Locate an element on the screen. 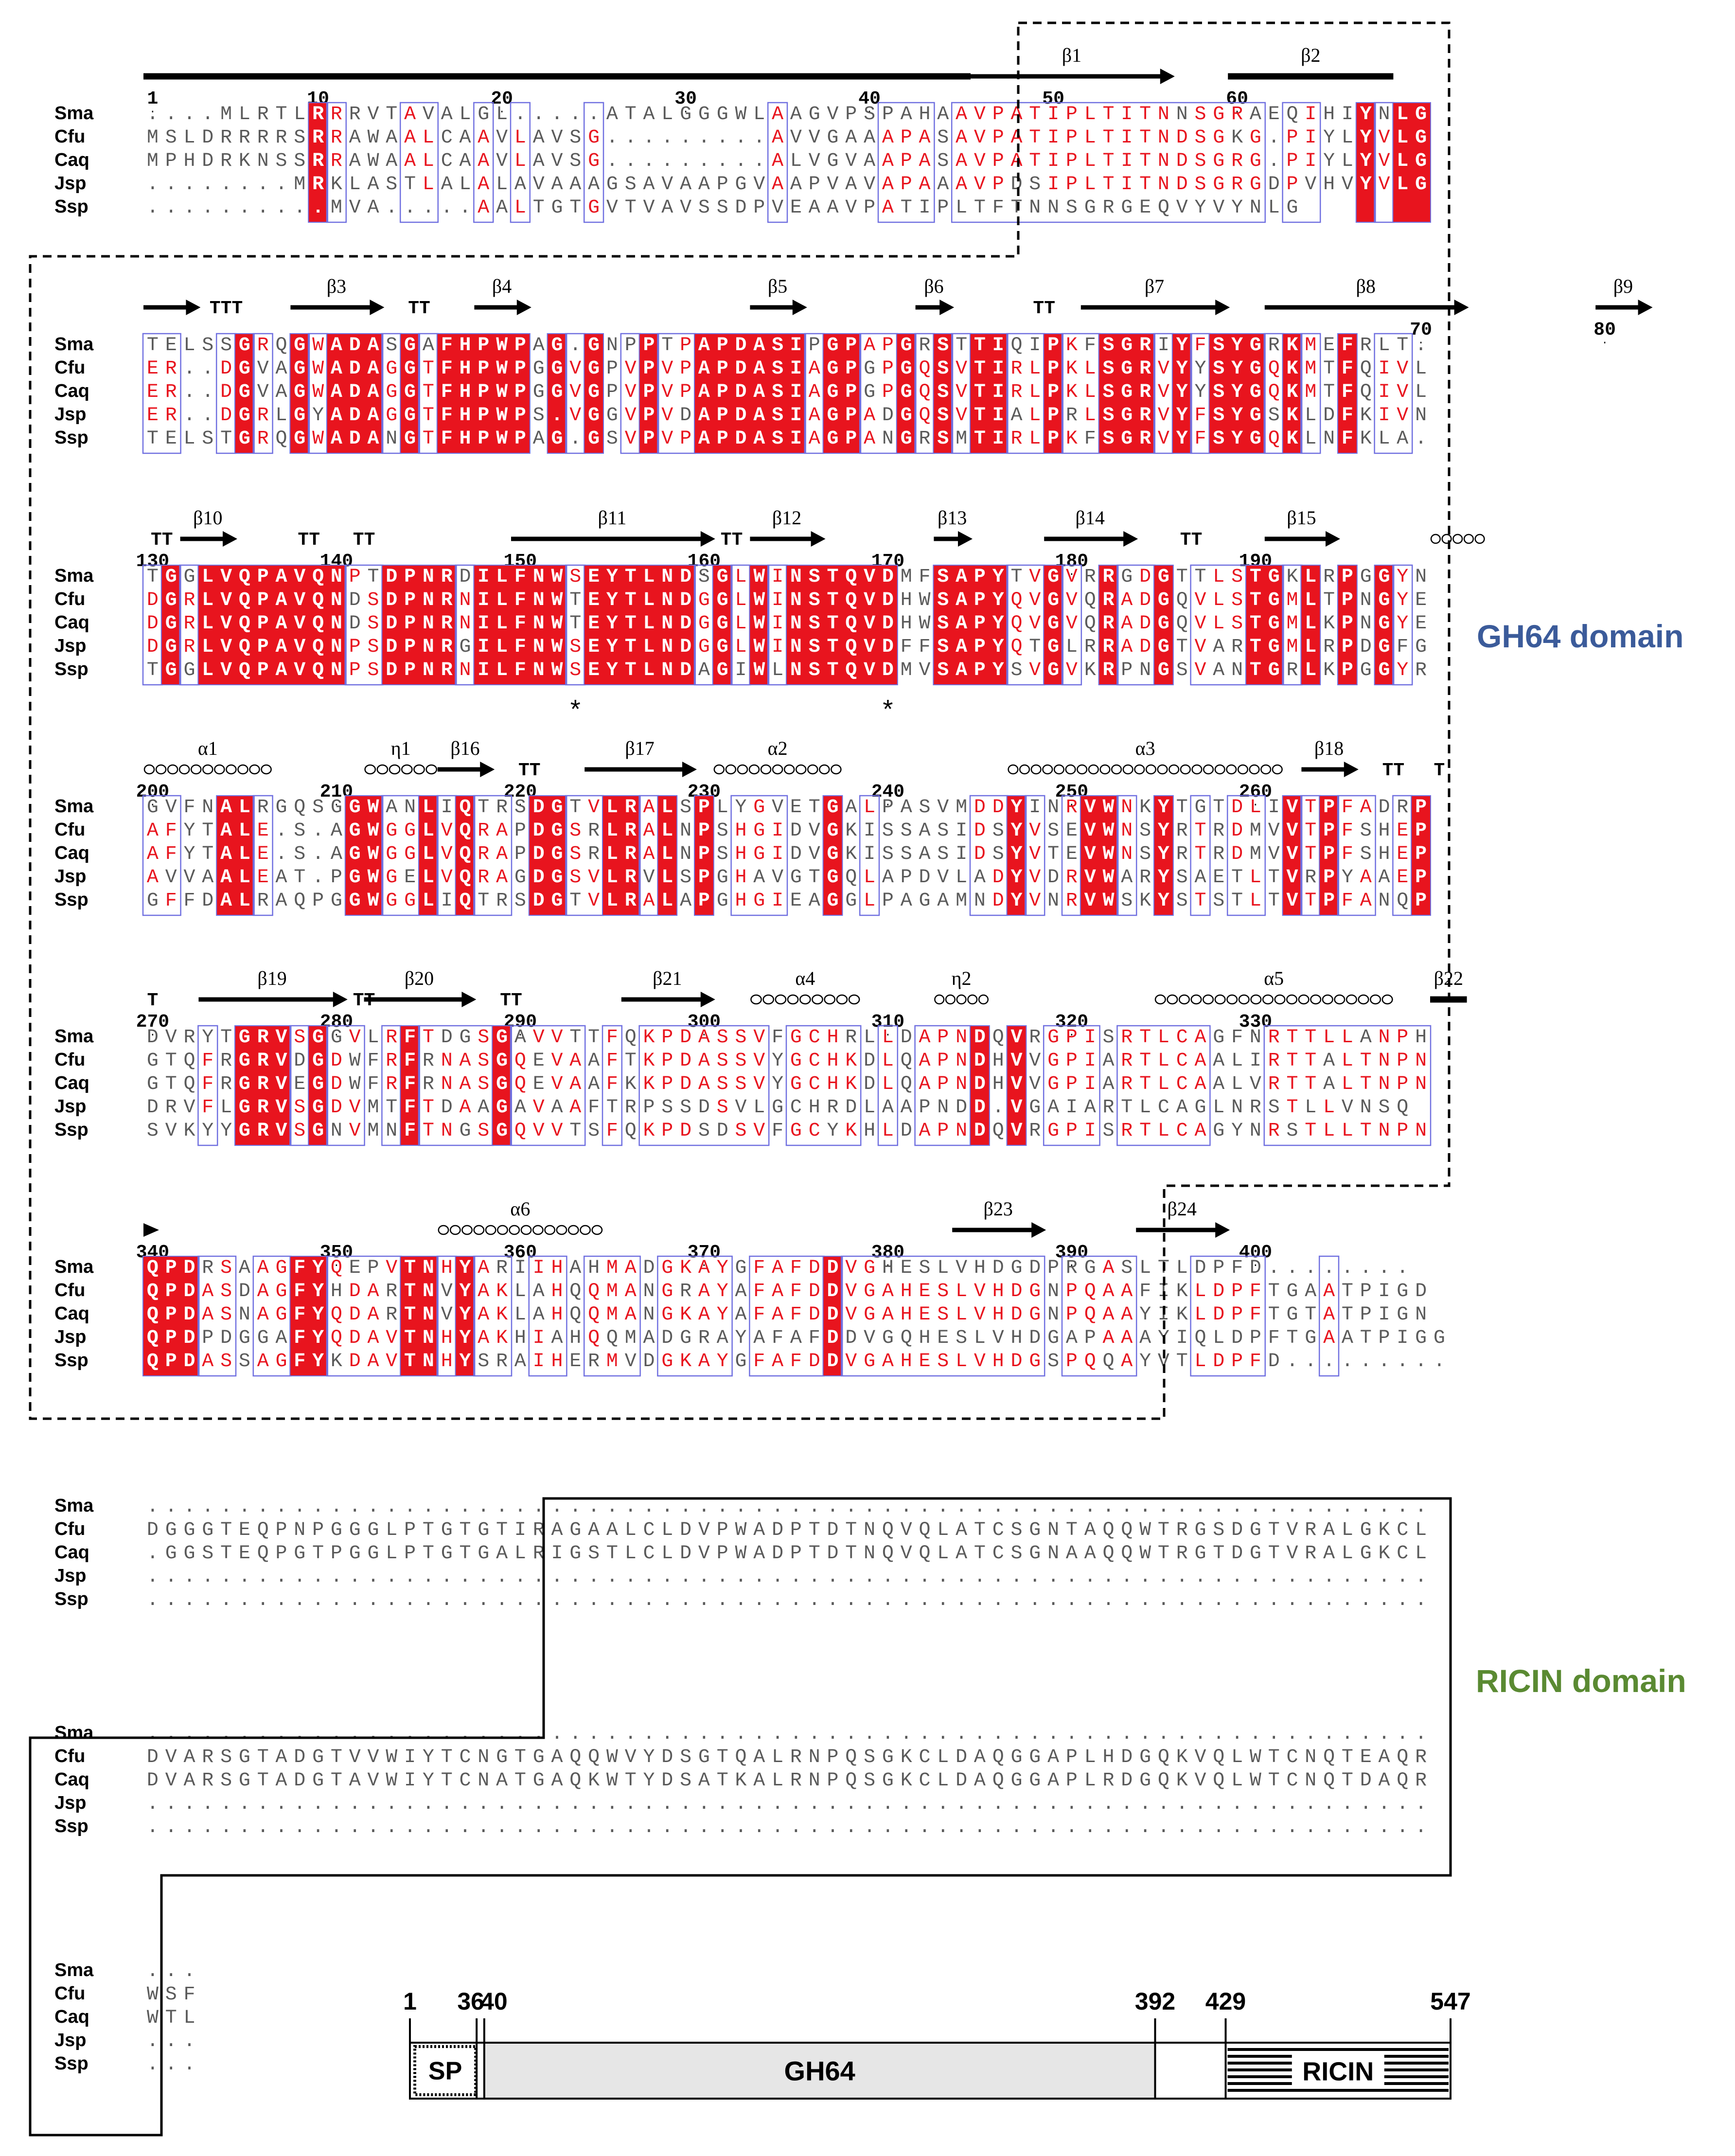 This screenshot has width=1735, height=2156. residue: N is located at coordinates (1310, 1781).